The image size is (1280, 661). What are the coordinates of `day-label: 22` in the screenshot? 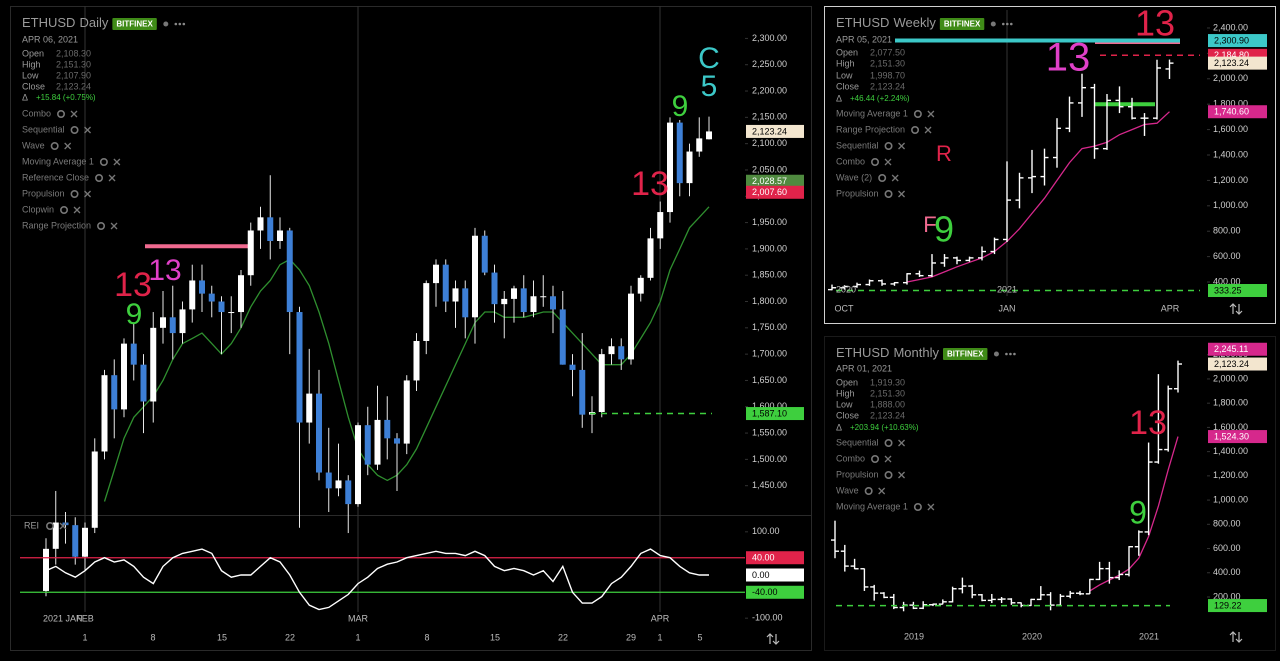 It's located at (563, 637).